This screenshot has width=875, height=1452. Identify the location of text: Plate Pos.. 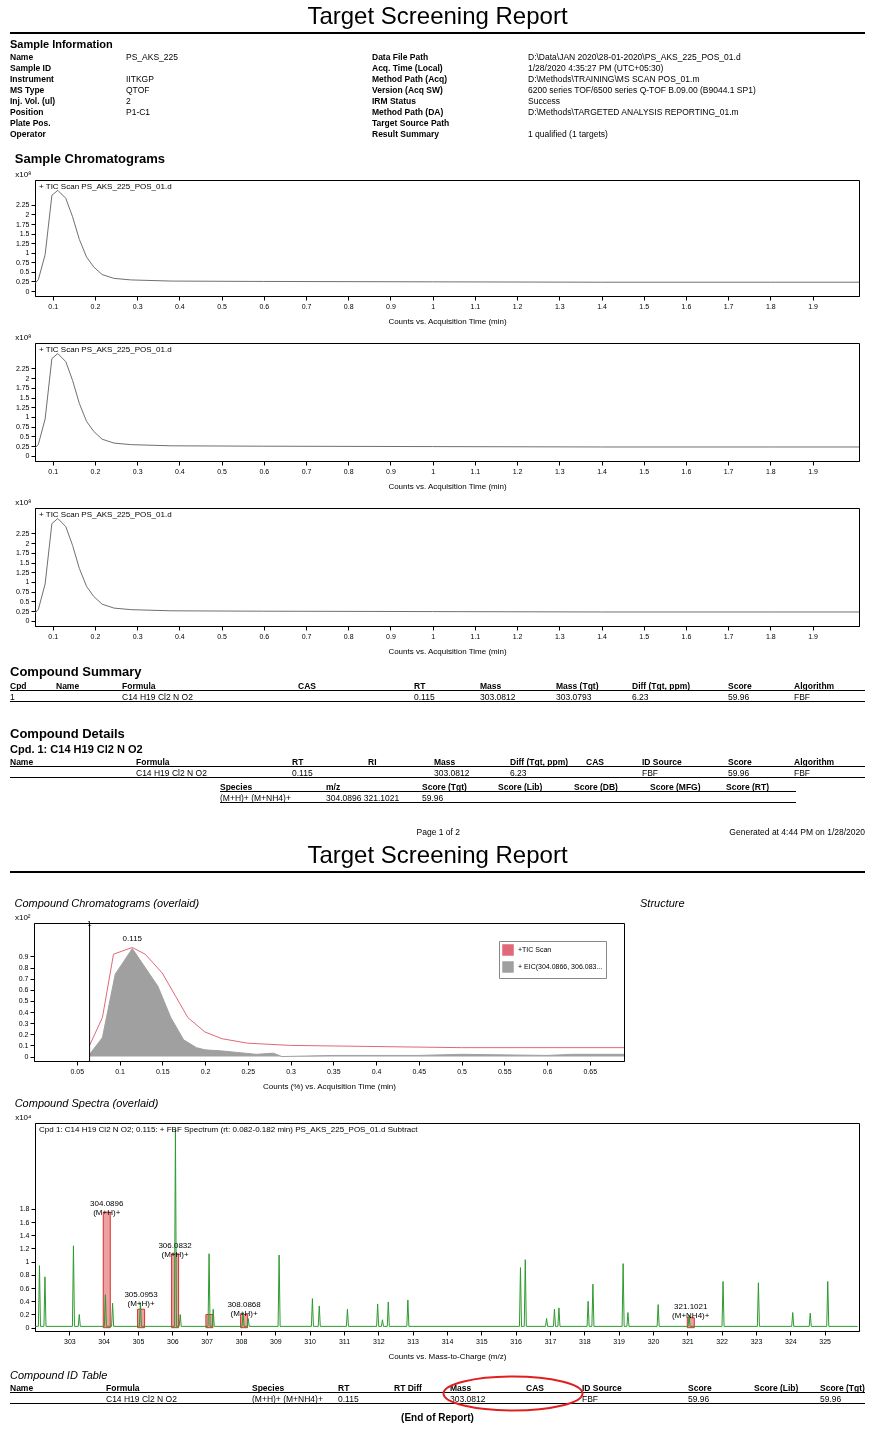
(31, 123).